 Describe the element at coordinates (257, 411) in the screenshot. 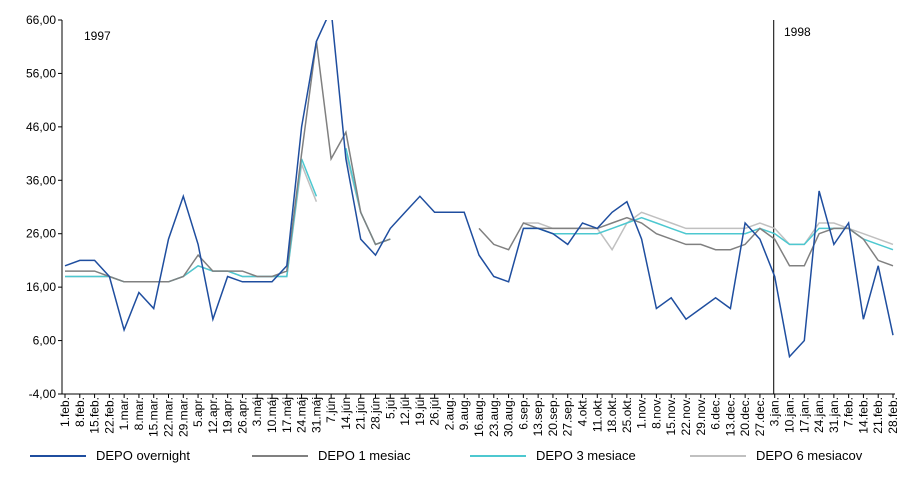

I see `x-tick-label: 3.máj` at that location.